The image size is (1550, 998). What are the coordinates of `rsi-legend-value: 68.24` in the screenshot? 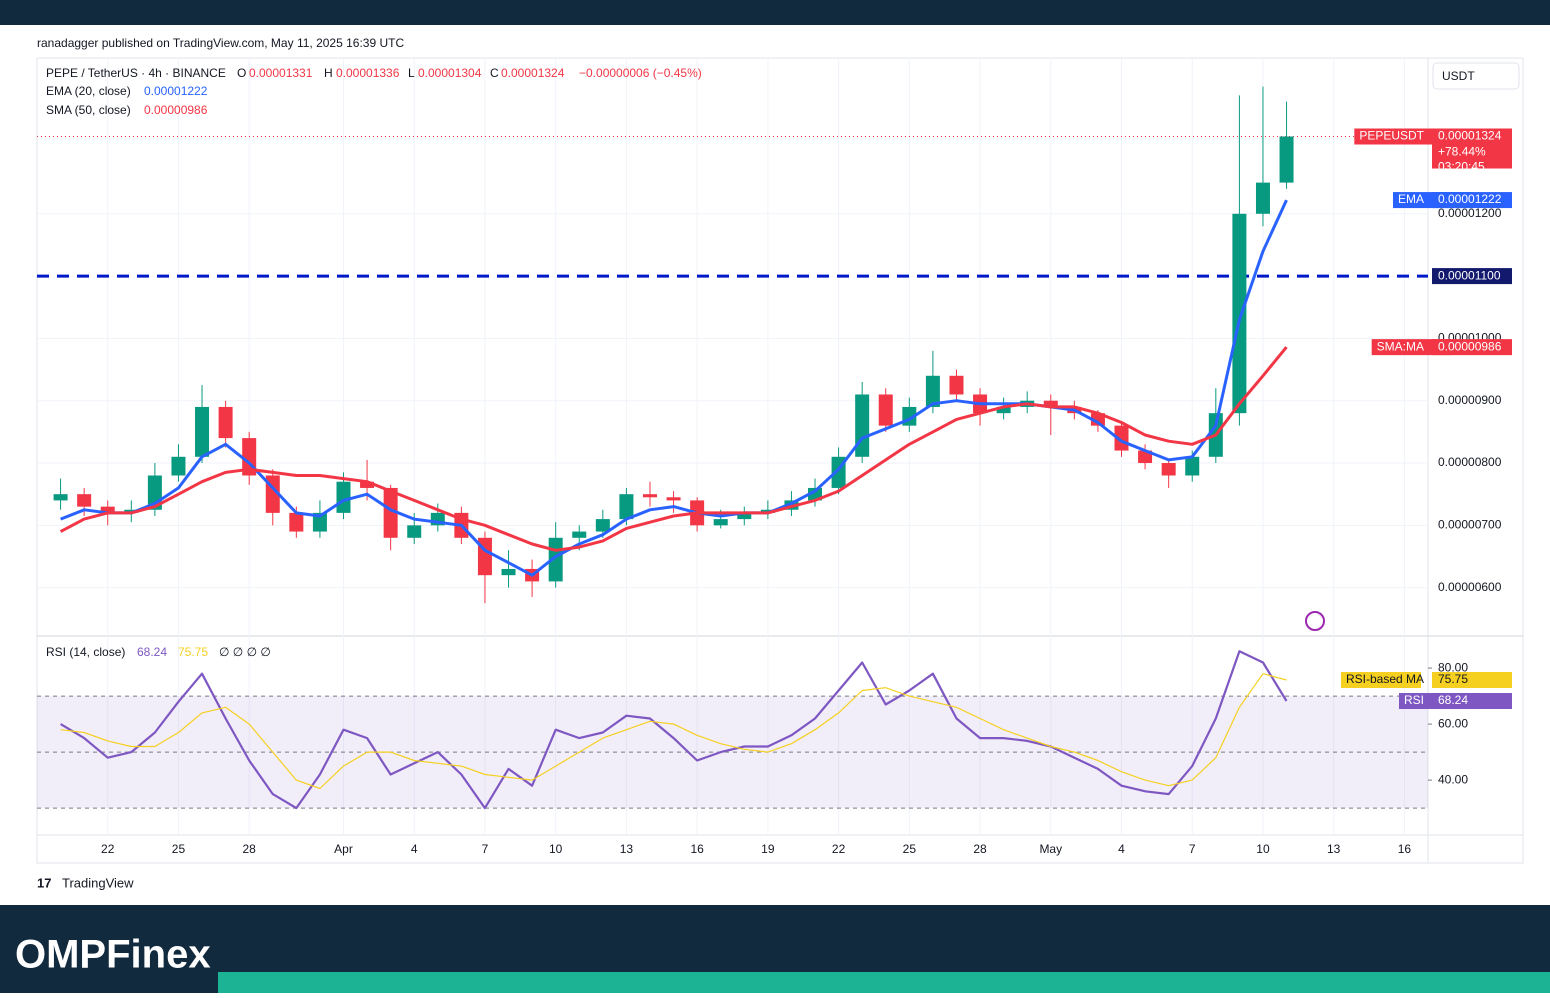 It's located at (152, 652).